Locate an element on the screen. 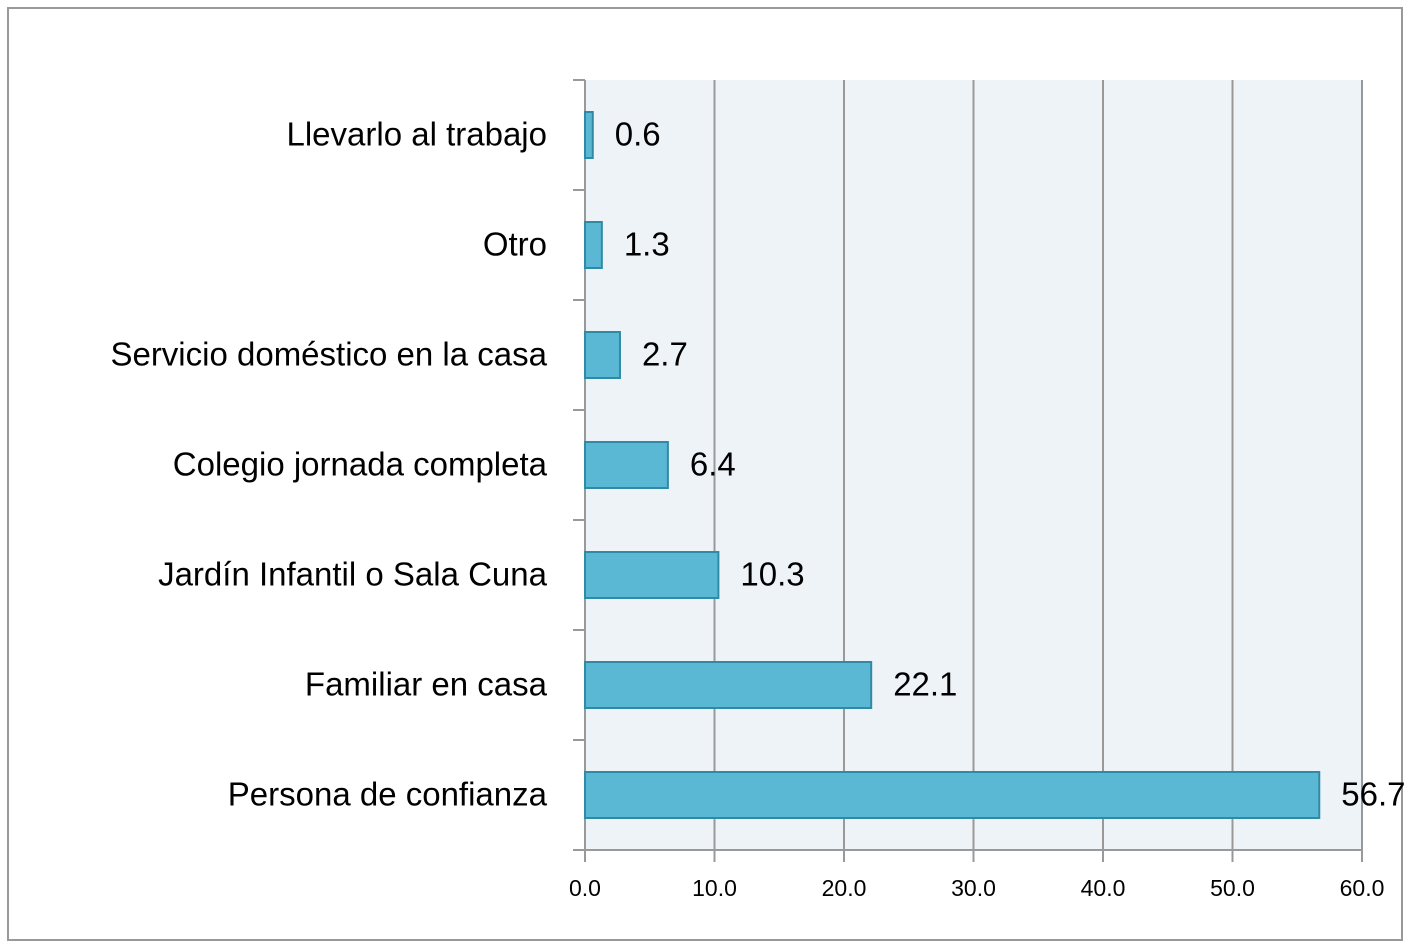  x-tick-label: 30.0 is located at coordinates (973, 888).